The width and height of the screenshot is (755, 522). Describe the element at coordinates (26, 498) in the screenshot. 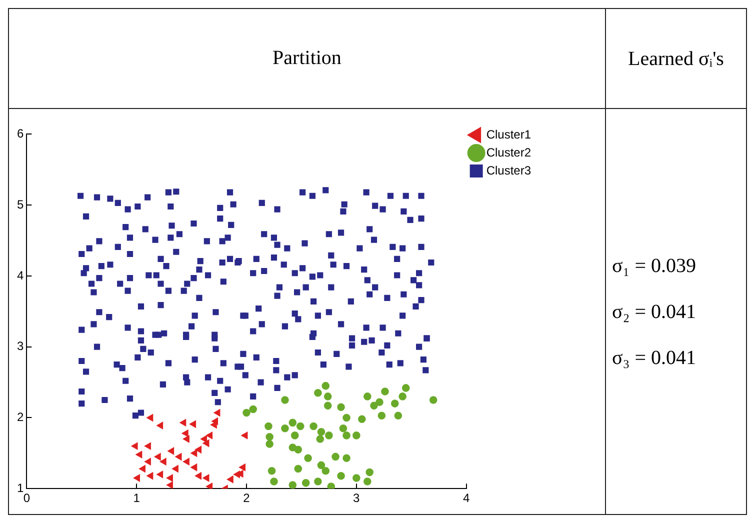

I see `x-tick-label: 0` at that location.